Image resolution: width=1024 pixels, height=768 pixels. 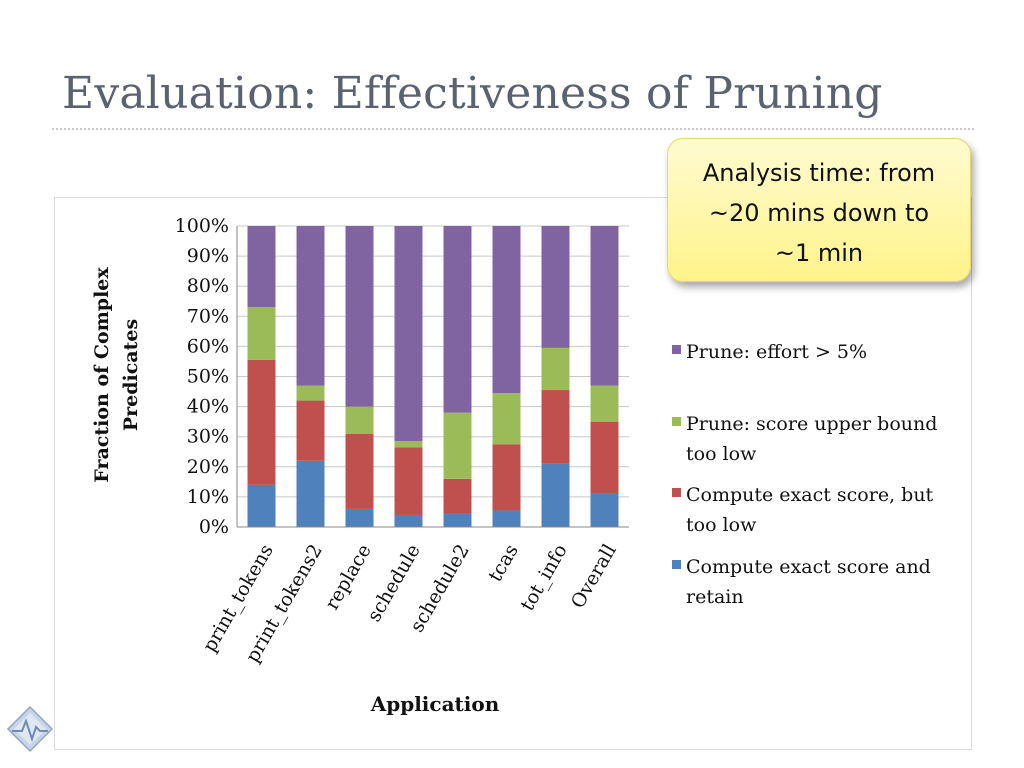 I want to click on legend-label: Compute exact score and, so click(x=808, y=567).